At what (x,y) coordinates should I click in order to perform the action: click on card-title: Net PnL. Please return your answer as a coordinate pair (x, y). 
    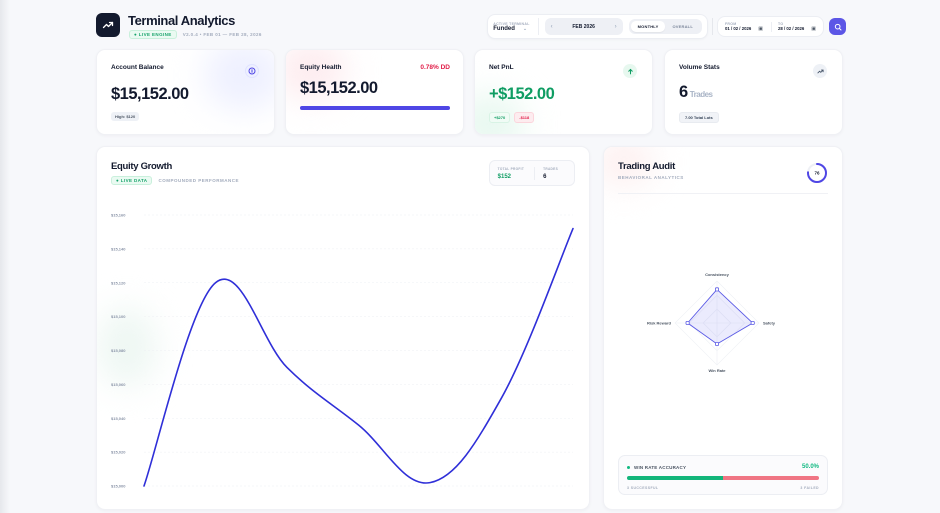
    Looking at the image, I should click on (501, 67).